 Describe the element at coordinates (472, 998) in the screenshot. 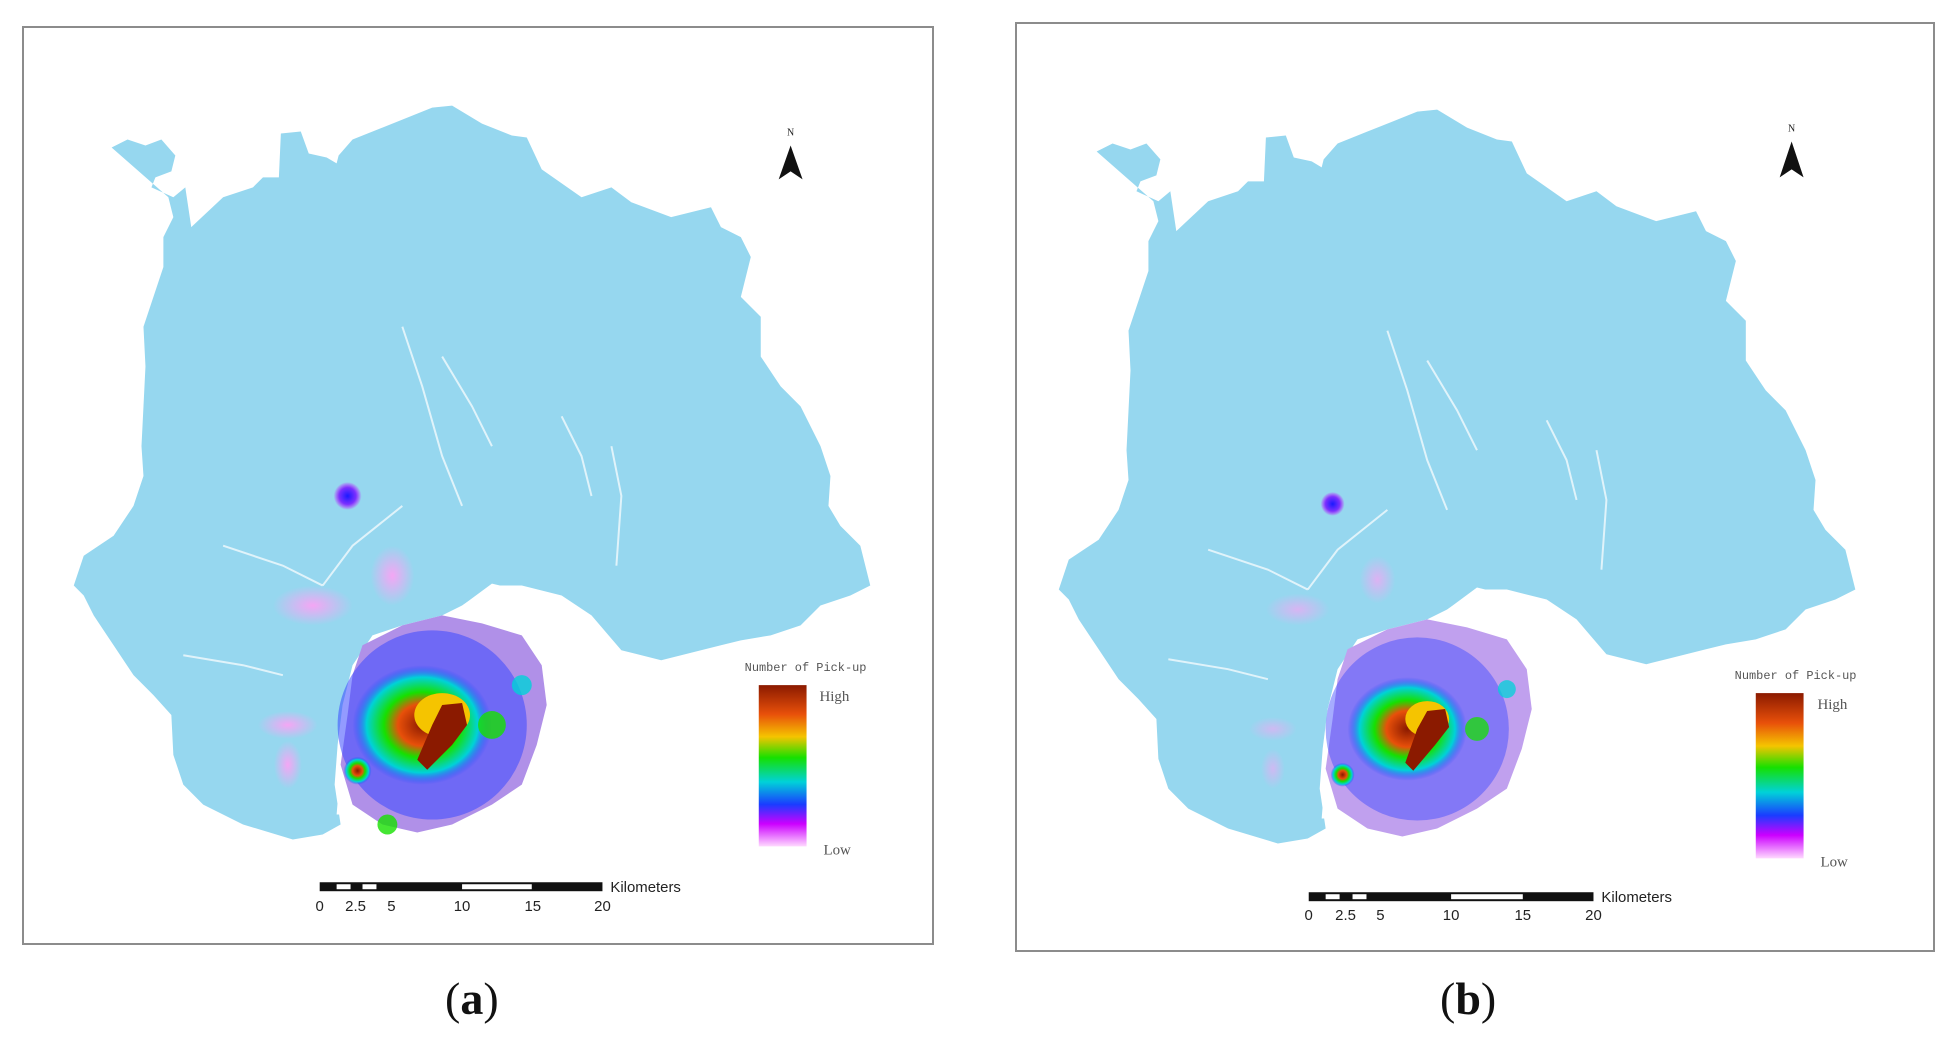

I see `panel-caption-a: (a)` at that location.